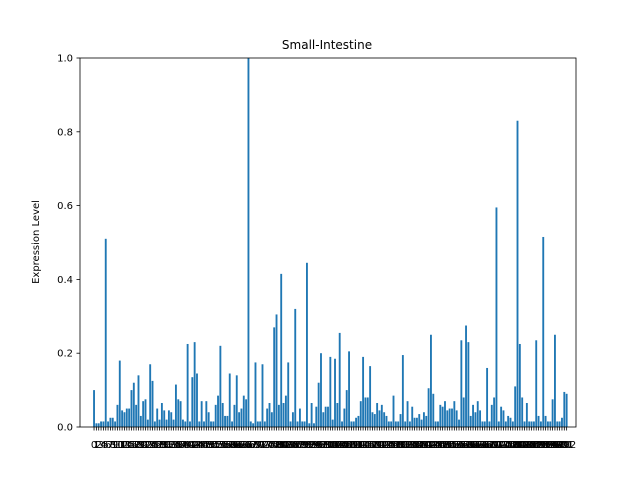 This screenshot has width=640, height=480. Describe the element at coordinates (465, 445) in the screenshot. I see `x-tick-label: 159` at that location.